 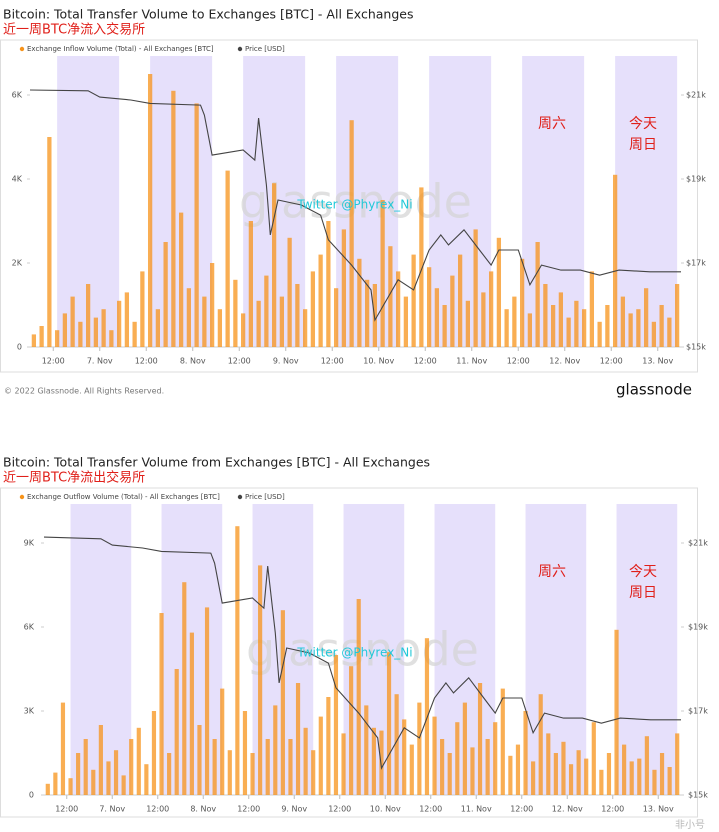 What do you see at coordinates (654, 390) in the screenshot?
I see `logo: glassnode` at bounding box center [654, 390].